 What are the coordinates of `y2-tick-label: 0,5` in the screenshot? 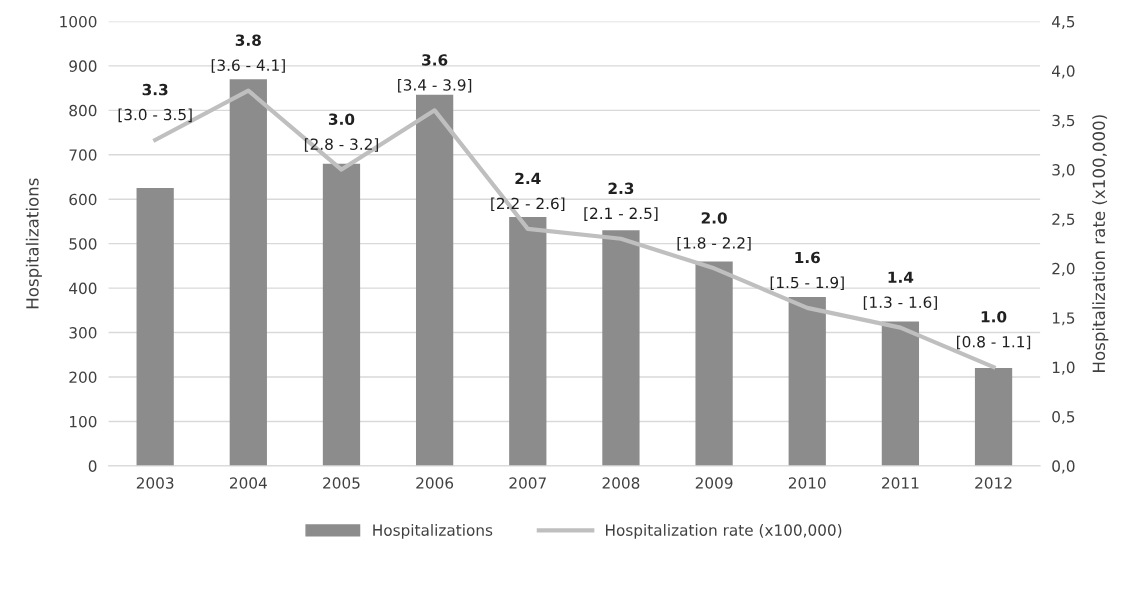 It's located at (1063, 417).